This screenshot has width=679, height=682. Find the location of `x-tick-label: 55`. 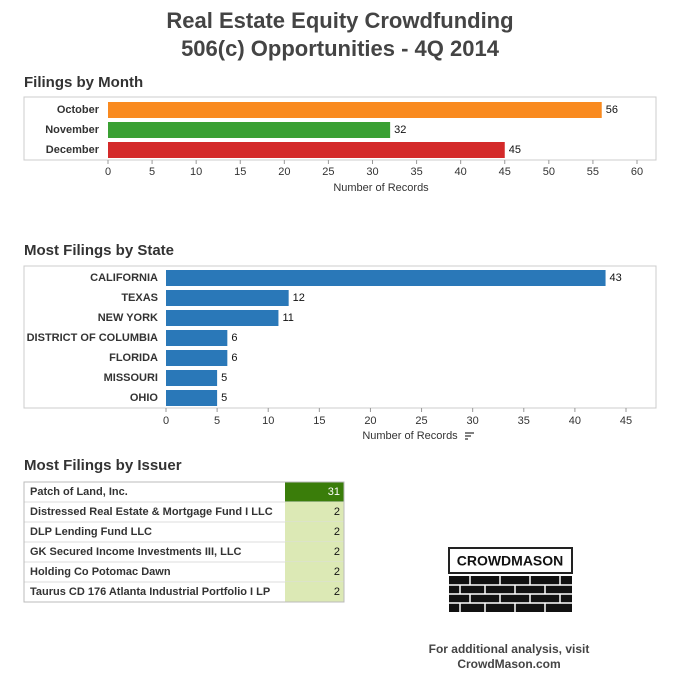

x-tick-label: 55 is located at coordinates (593, 172).